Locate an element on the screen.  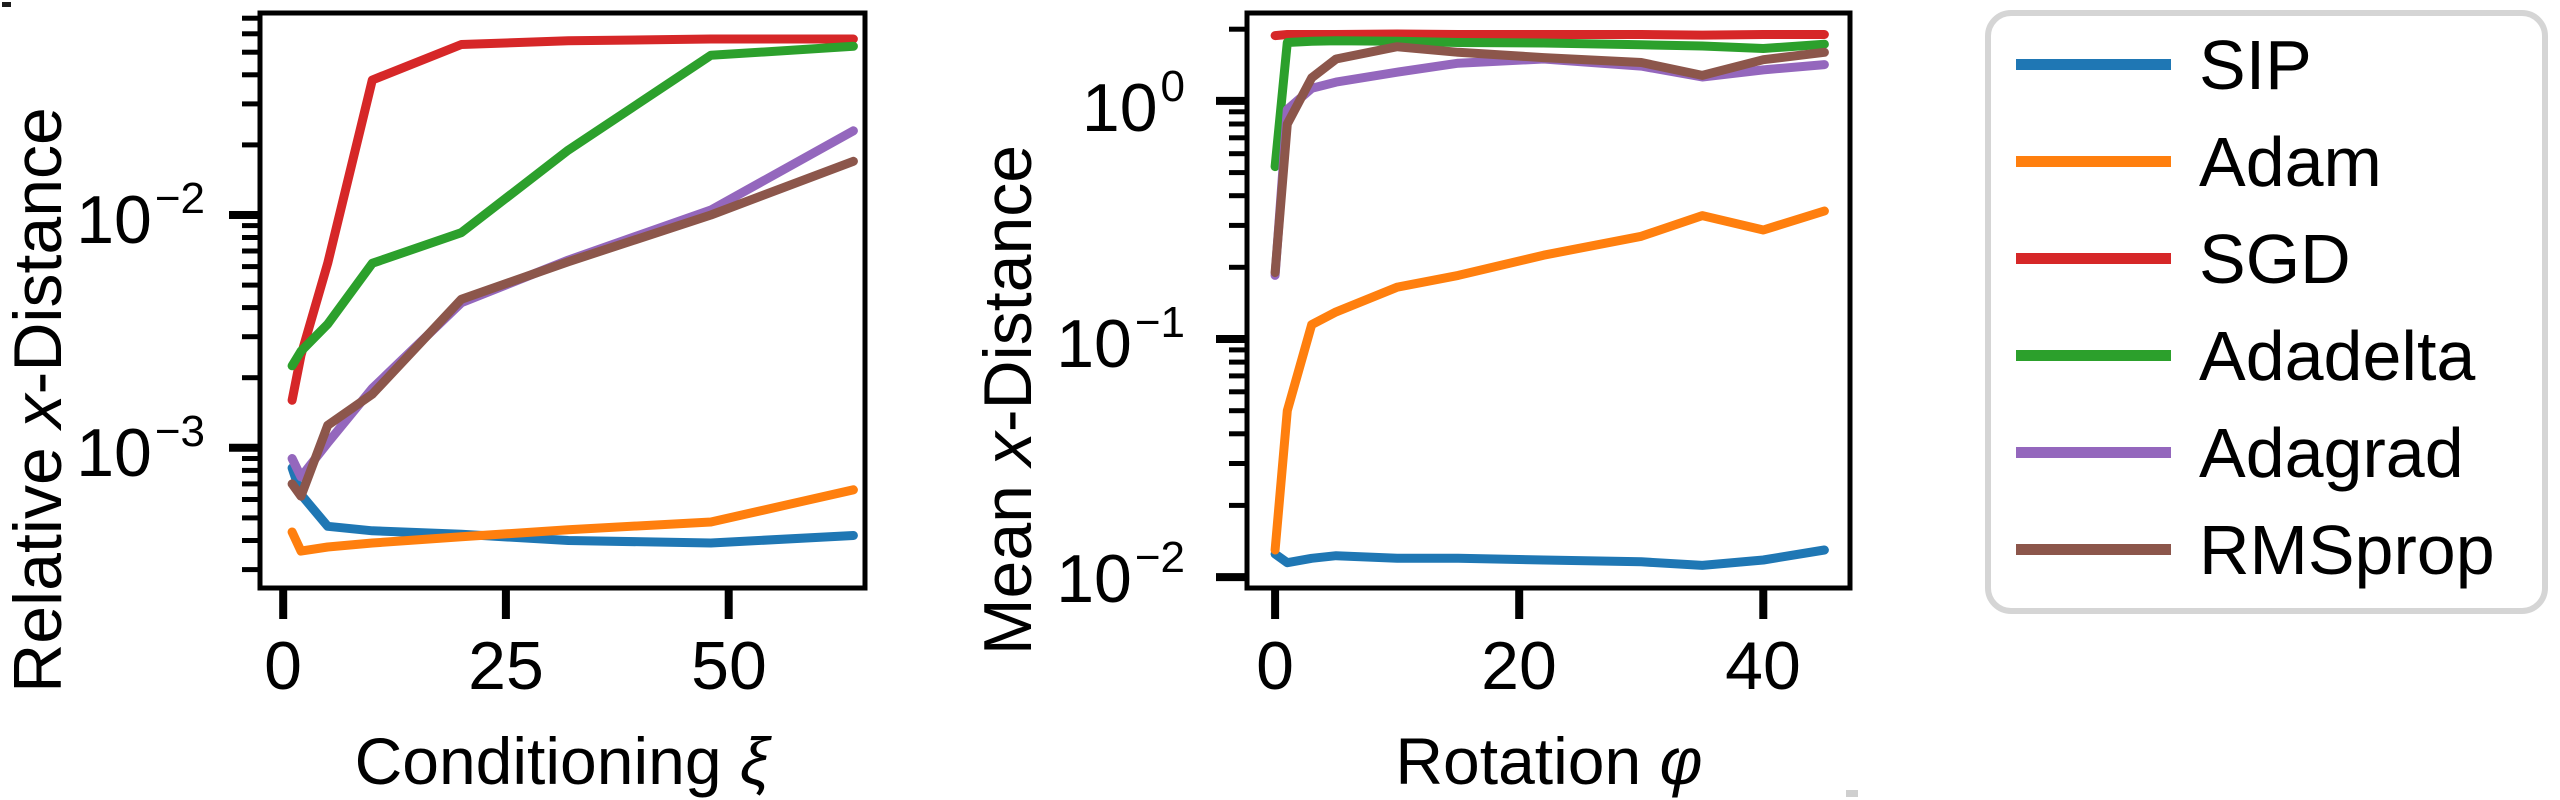
right-x-tick-label-40: 40 is located at coordinates (1763, 666).